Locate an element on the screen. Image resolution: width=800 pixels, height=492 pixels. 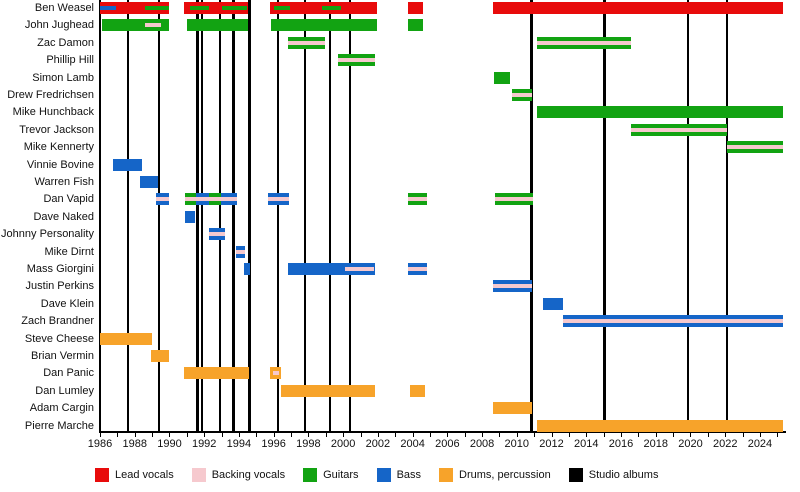
legend-item-bass: Bass is located at coordinates (399, 475).